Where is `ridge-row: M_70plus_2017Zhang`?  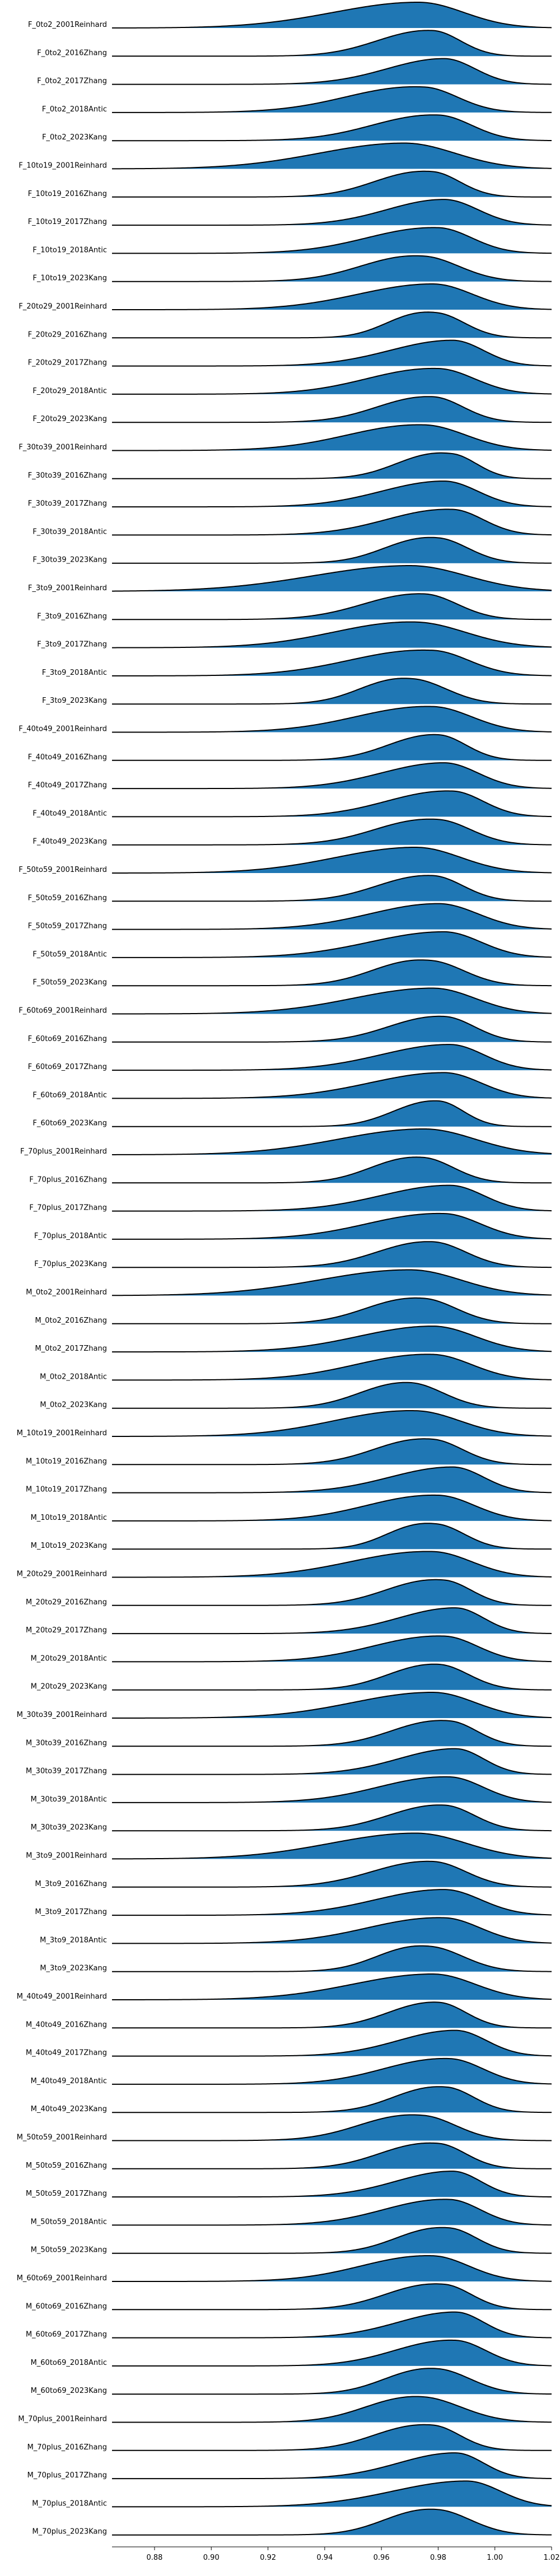
ridge-row: M_70plus_2017Zhang is located at coordinates (290, 2466).